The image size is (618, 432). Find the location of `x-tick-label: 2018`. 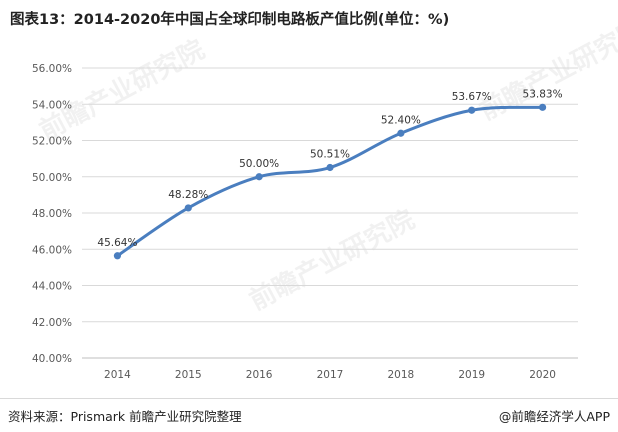

x-tick-label: 2018 is located at coordinates (400, 375).